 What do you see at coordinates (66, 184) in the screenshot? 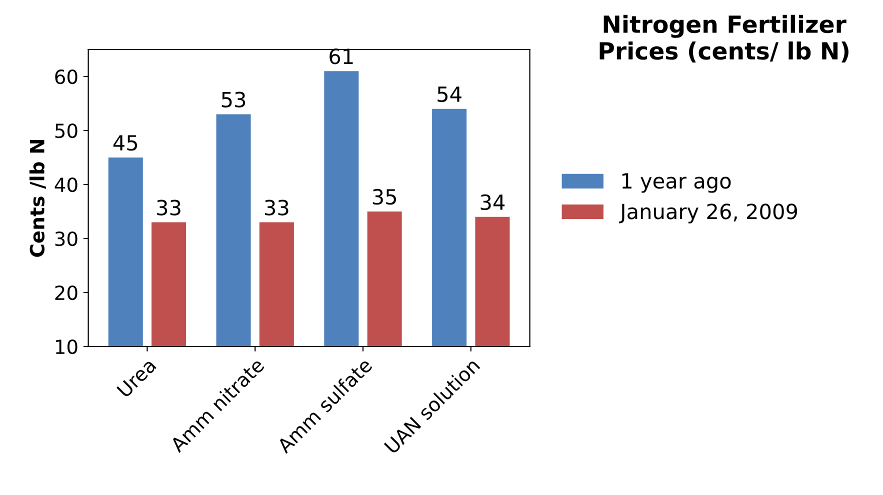
I see `y-tick-label: 40` at bounding box center [66, 184].